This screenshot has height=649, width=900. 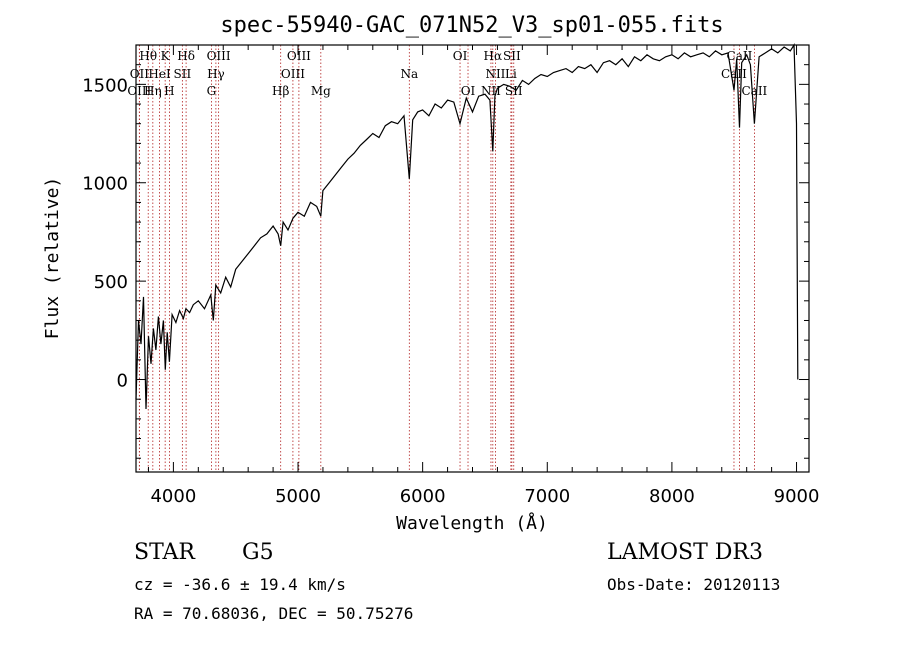 I want to click on line-label-27: CaII, so click(x=754, y=91).